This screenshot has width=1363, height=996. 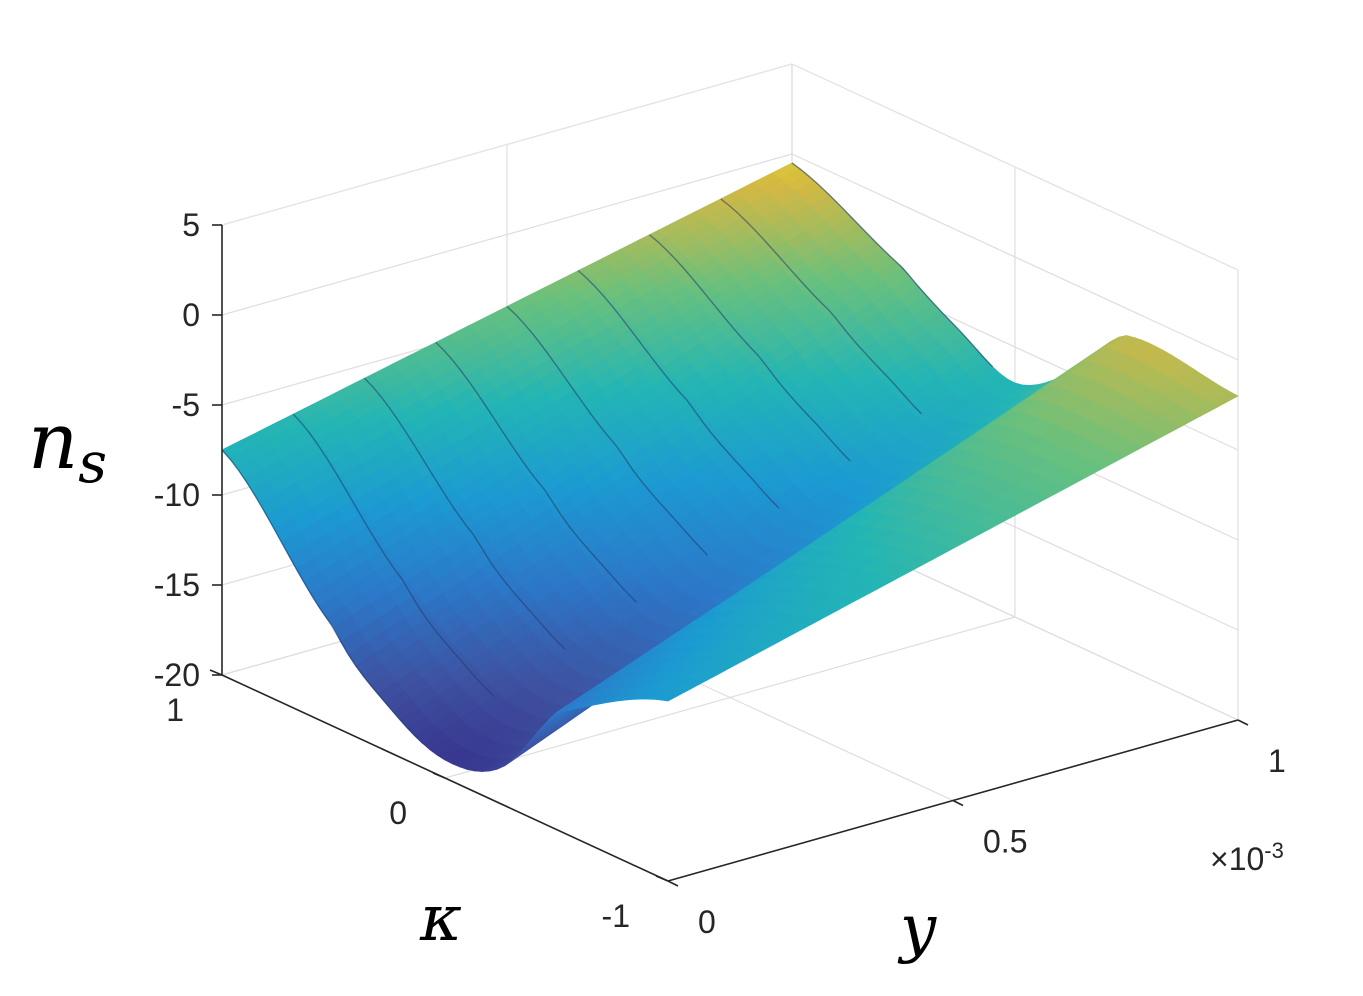 What do you see at coordinates (398, 813) in the screenshot?
I see `kappa-tick-label: 0` at bounding box center [398, 813].